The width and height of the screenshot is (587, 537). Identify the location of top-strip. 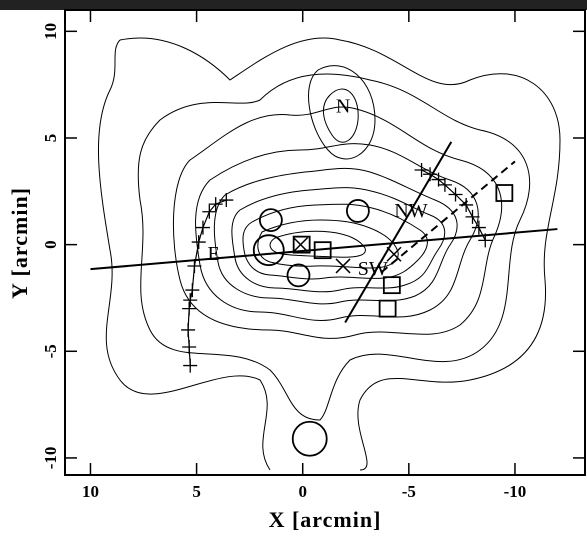
(293, 5).